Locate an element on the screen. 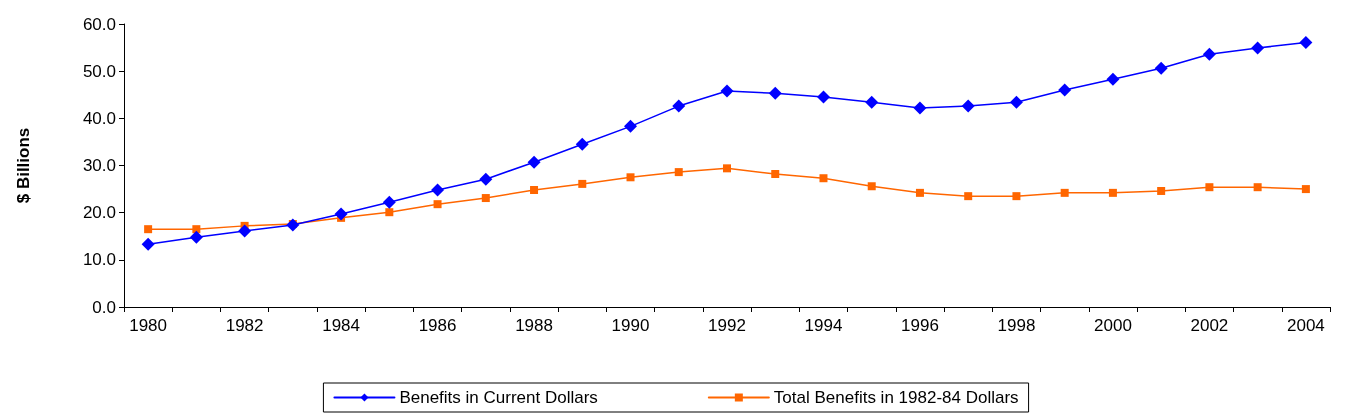  x-tick-label: 1998 is located at coordinates (1016, 325).